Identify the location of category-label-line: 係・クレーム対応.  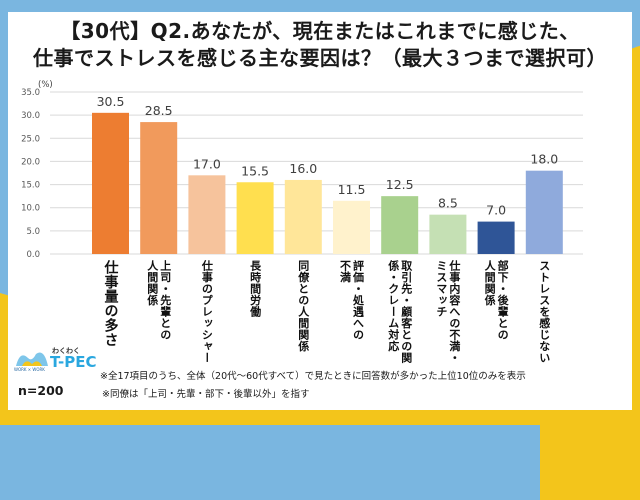
(393, 306).